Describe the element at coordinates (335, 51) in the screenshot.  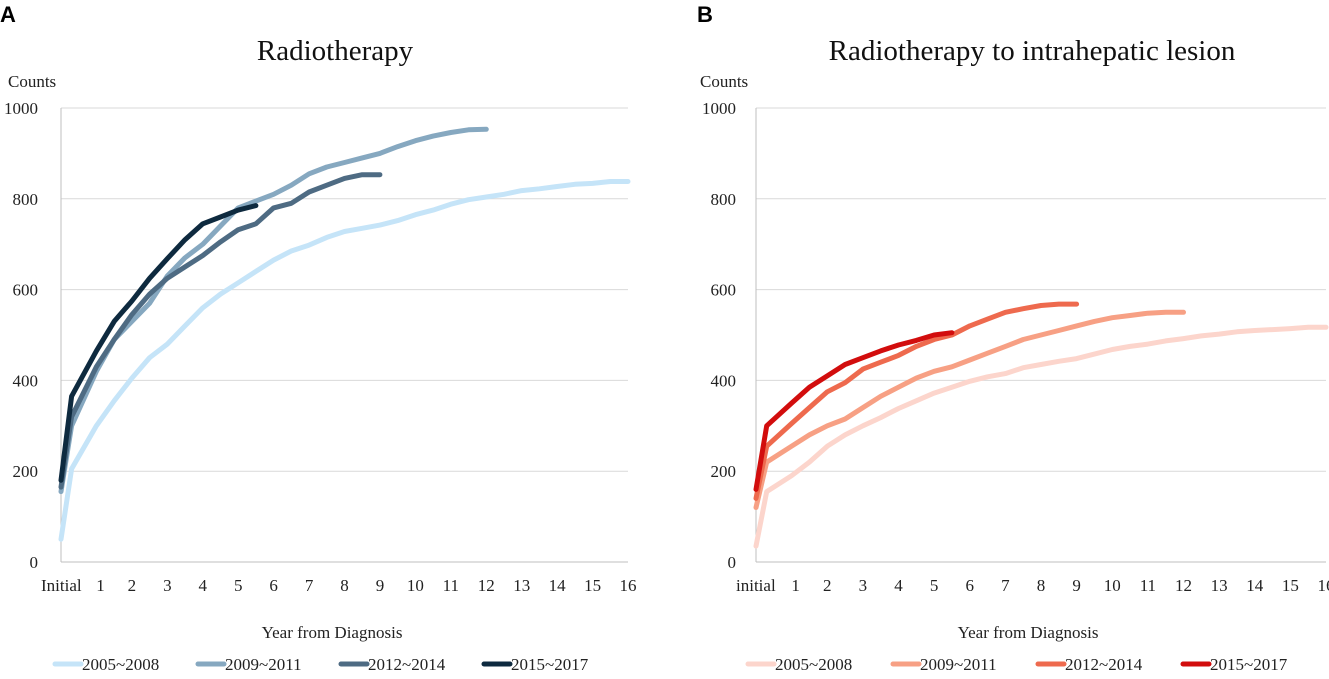
I see `chart-title: Radiotherapy` at that location.